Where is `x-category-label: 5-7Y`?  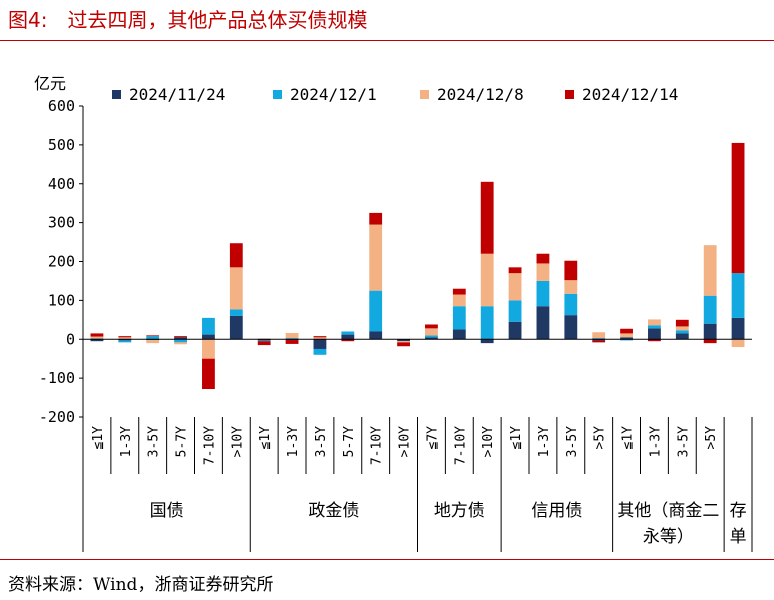 x-category-label: 5-7Y is located at coordinates (182, 441).